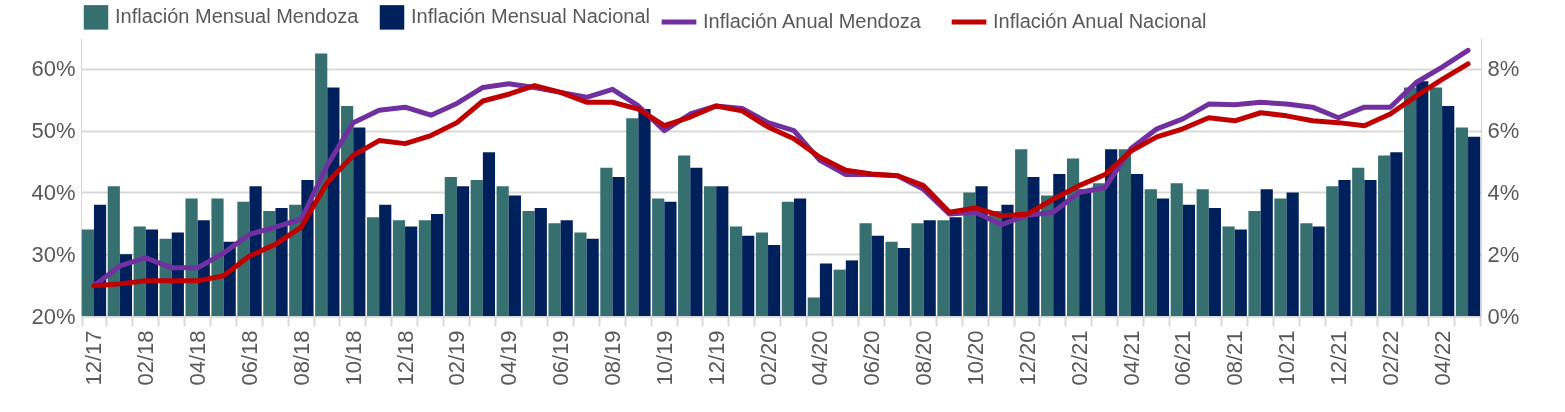 The image size is (1565, 412). What do you see at coordinates (716, 358) in the screenshot?
I see `x-tick-label: 12/19` at bounding box center [716, 358].